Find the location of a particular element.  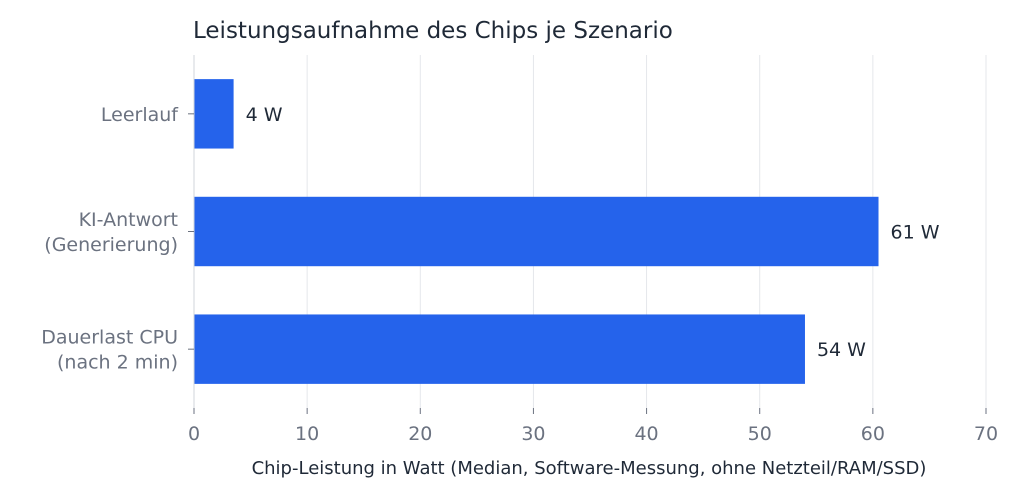

category-label: (Generierung) is located at coordinates (111, 245).